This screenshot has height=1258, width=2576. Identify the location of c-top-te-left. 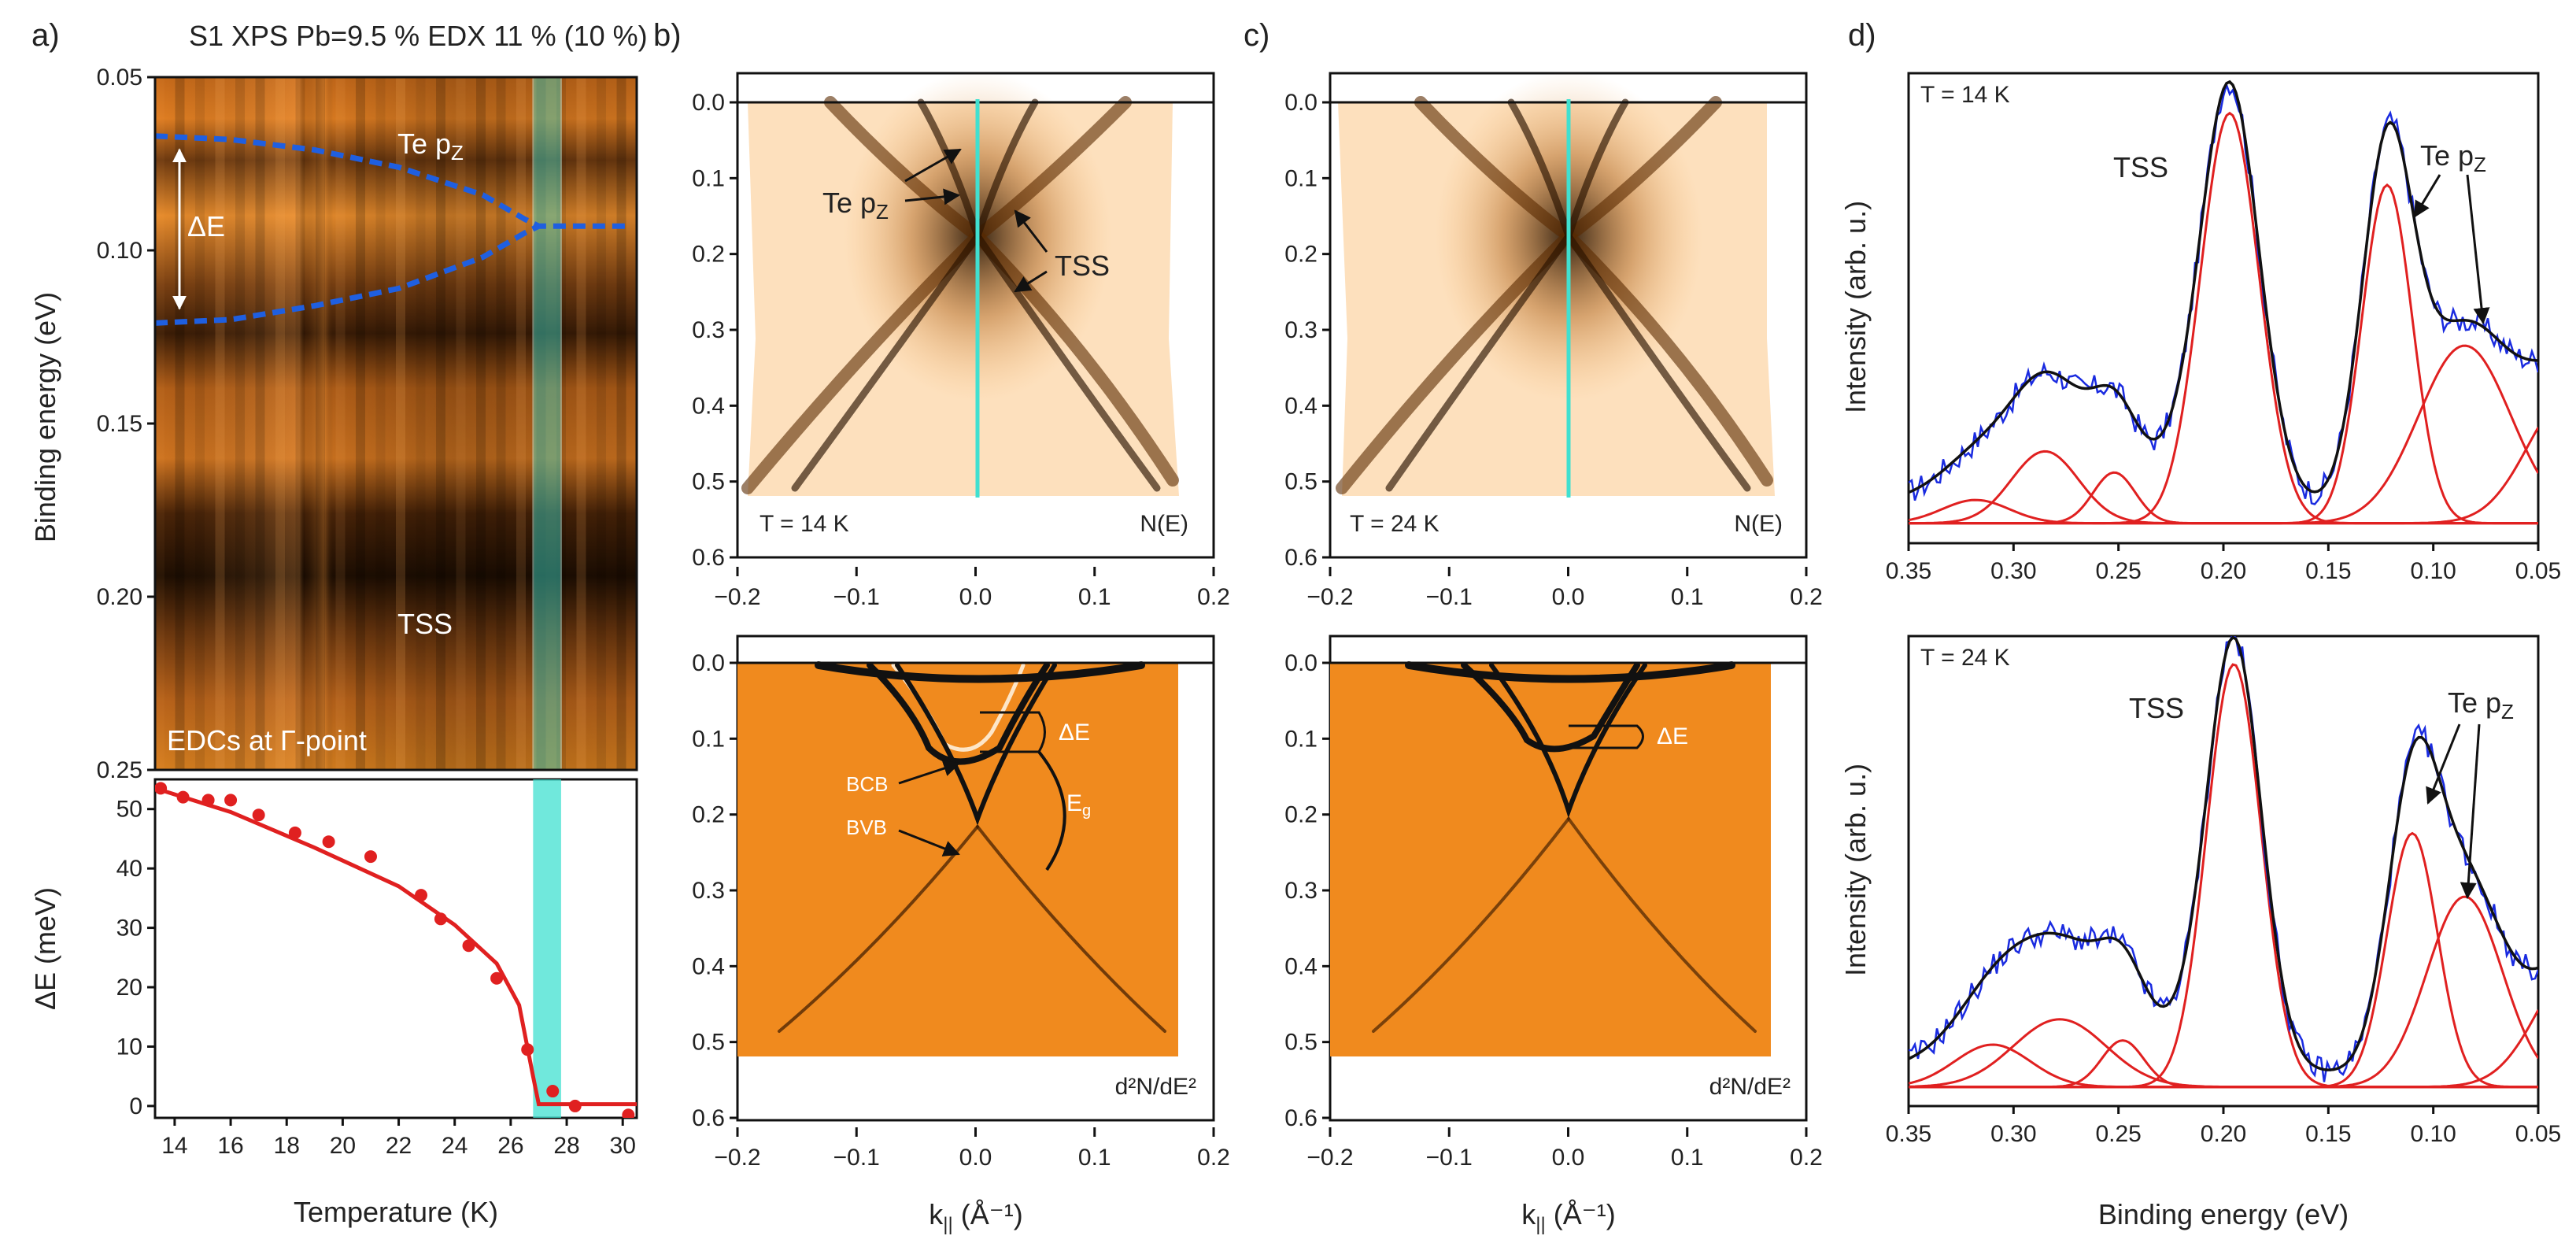
(1479, 295).